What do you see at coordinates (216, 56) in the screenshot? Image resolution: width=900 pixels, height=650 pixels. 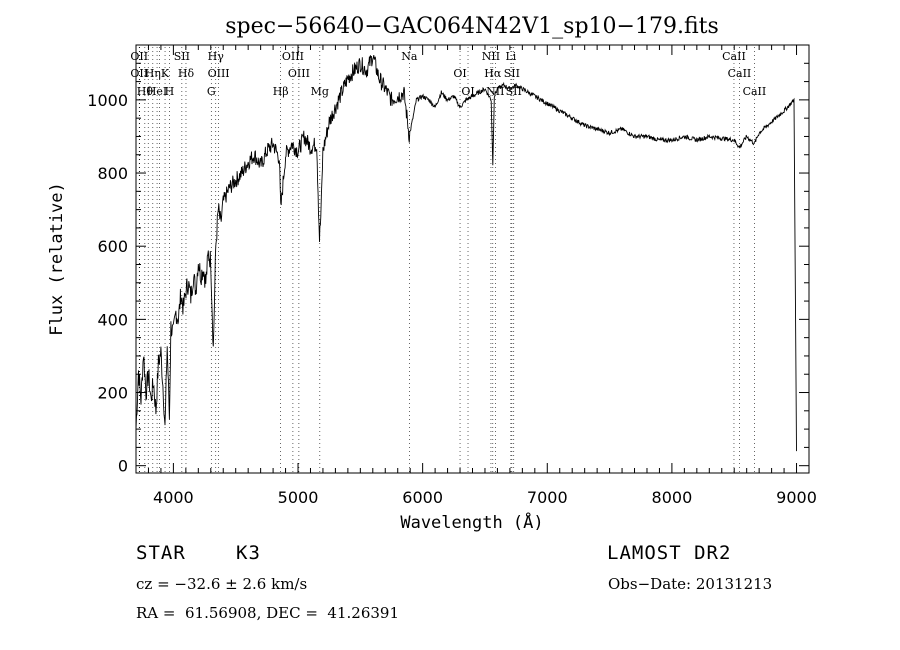 I see `spectral-line-label: Hγ` at bounding box center [216, 56].